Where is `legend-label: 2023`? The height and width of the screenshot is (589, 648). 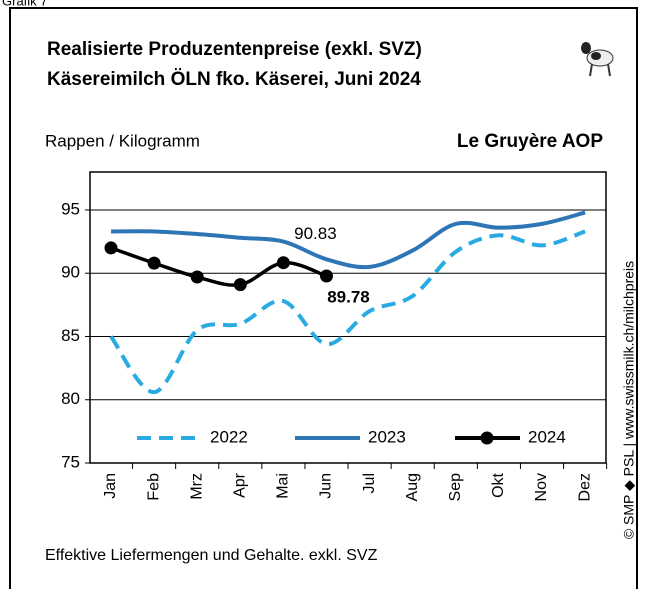
legend-label: 2023 is located at coordinates (387, 436).